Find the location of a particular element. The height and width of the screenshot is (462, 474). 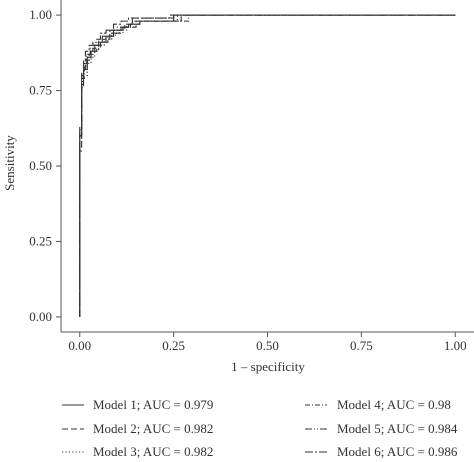

legend-label-model-5: Model 5; AUC = 0.984 is located at coordinates (397, 428).